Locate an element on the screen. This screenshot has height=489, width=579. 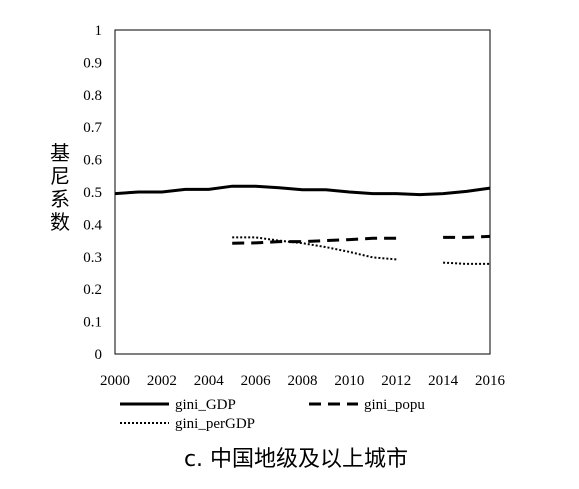
x-tick-label: 2010 is located at coordinates (349, 381).